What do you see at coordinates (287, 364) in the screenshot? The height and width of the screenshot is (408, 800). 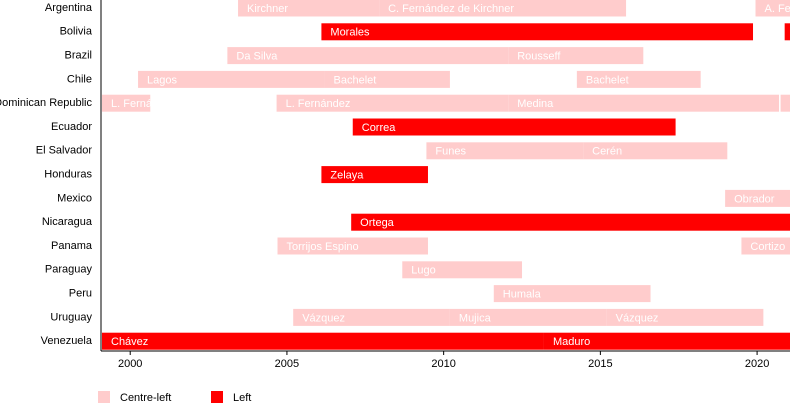 I see `x-tick-label: 2005` at bounding box center [287, 364].